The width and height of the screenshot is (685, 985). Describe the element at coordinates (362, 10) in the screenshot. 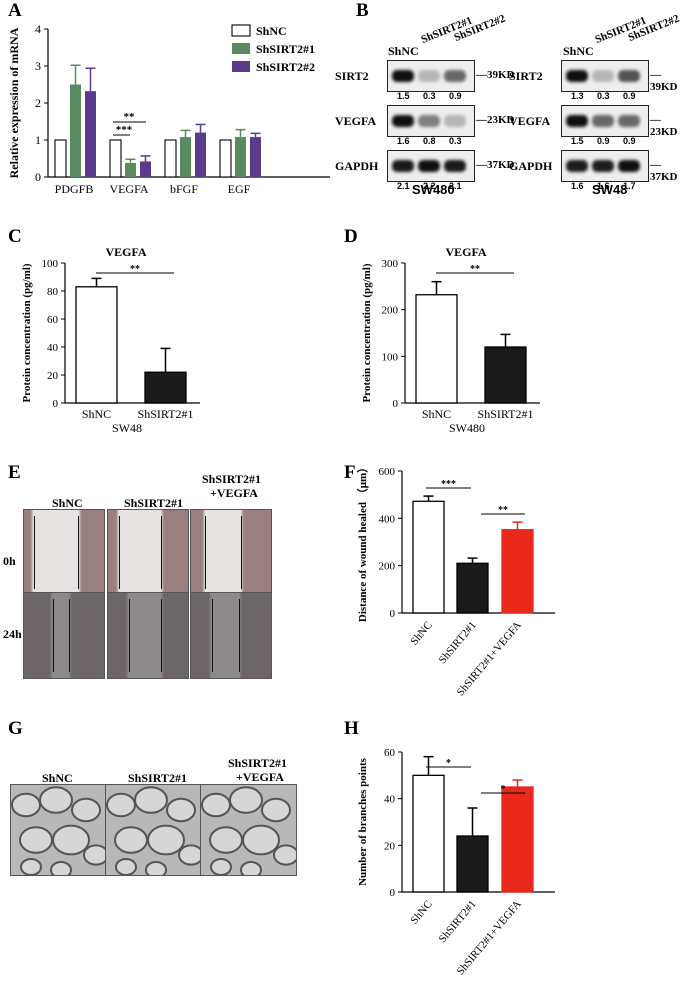

I see `panel-letter-b: B` at that location.